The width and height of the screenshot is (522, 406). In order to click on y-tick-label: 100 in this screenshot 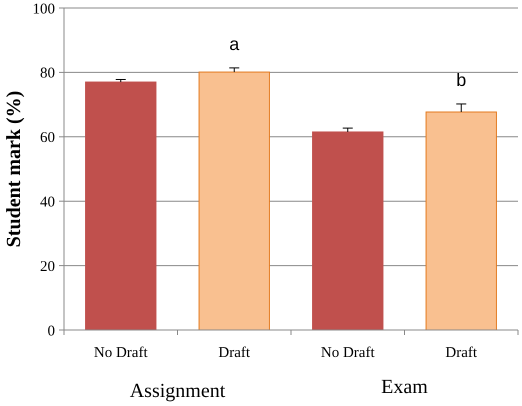, I will do `click(43, 9)`.